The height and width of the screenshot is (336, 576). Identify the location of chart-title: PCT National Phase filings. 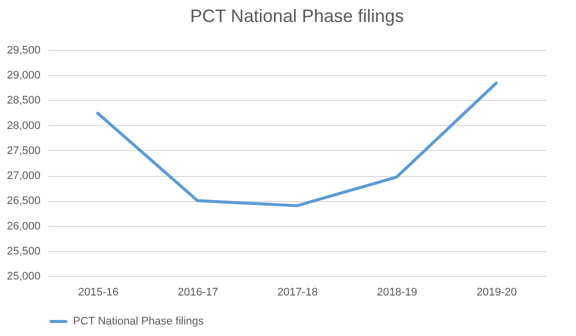
(297, 16).